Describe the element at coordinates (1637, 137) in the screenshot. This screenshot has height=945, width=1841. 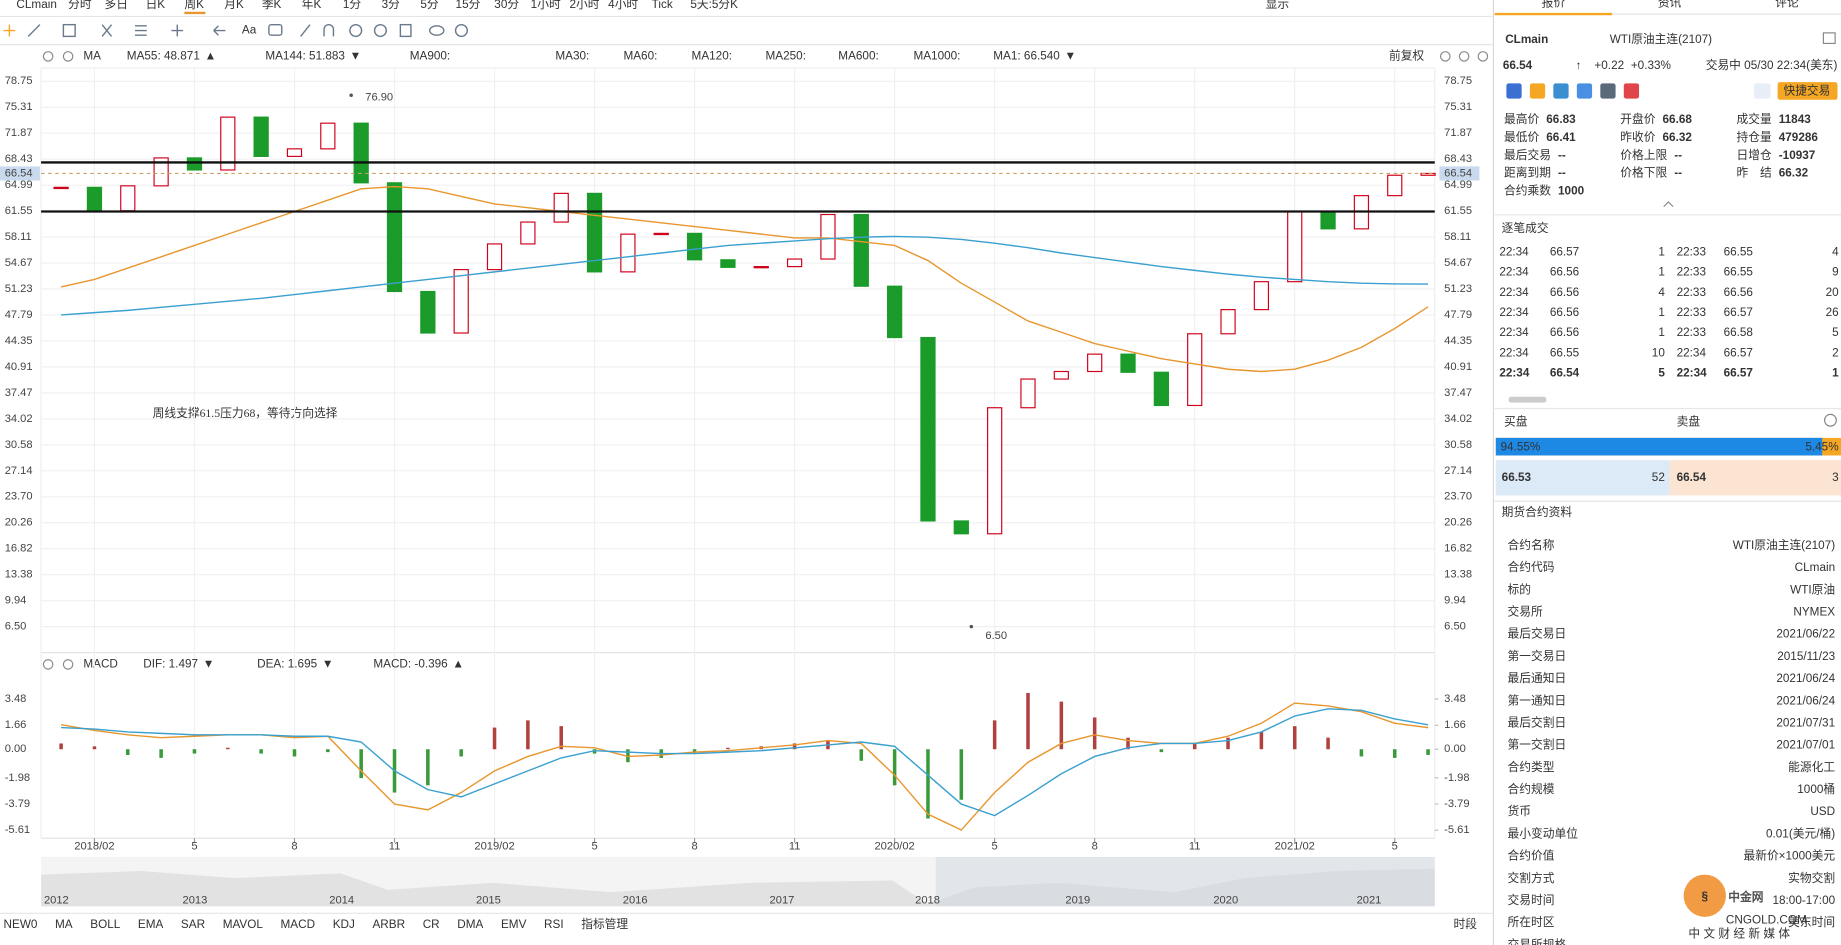
I see `stat-label: 昨收价` at that location.